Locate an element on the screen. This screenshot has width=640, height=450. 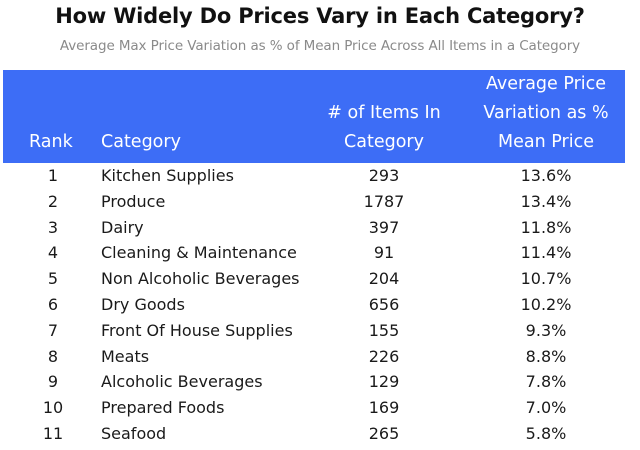
items-cell: 204 is located at coordinates (384, 279).